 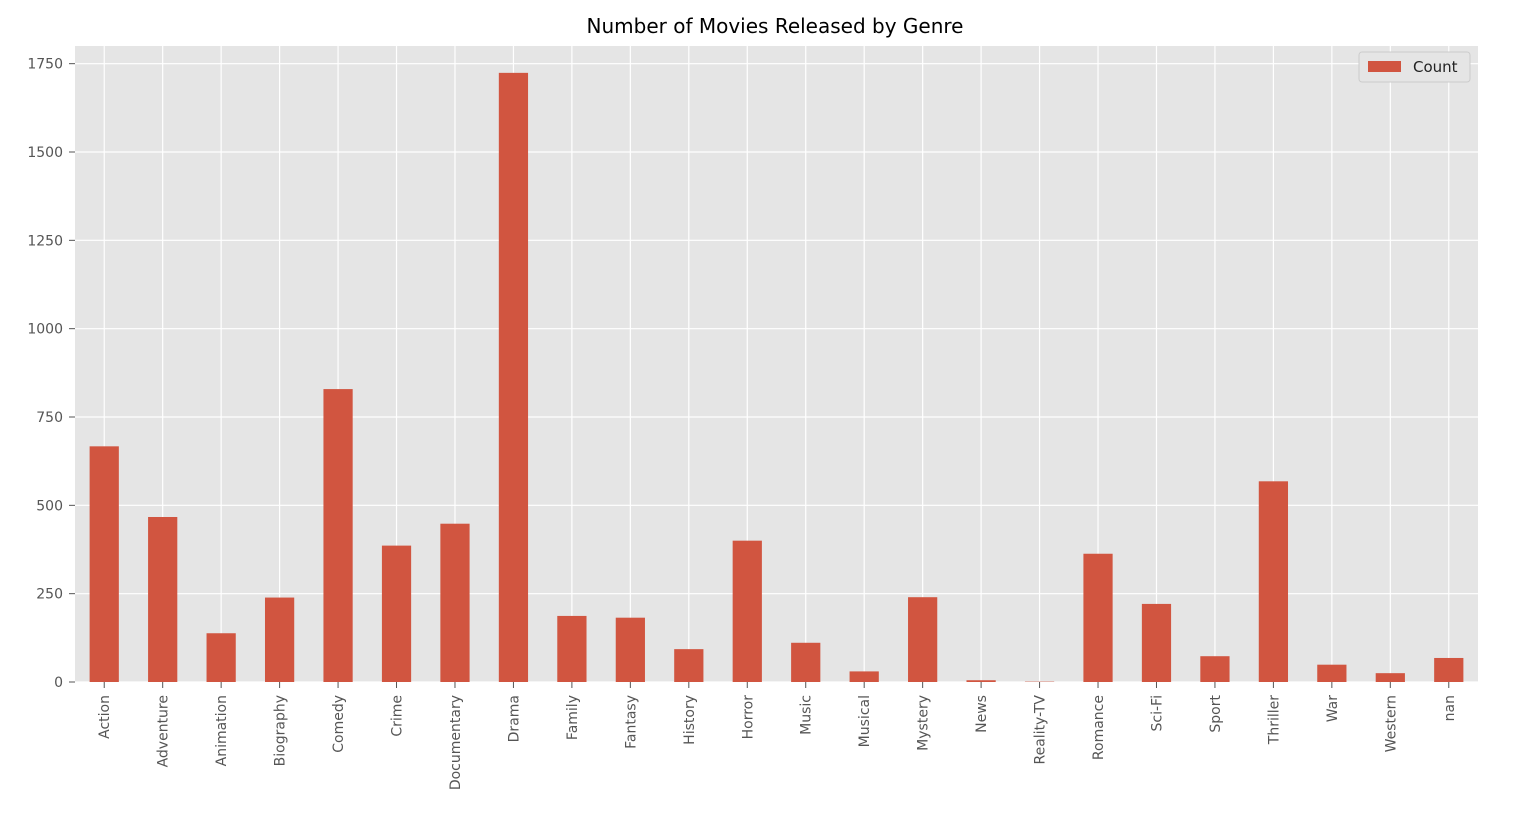 I want to click on legend-label: Count, so click(x=1435, y=67).